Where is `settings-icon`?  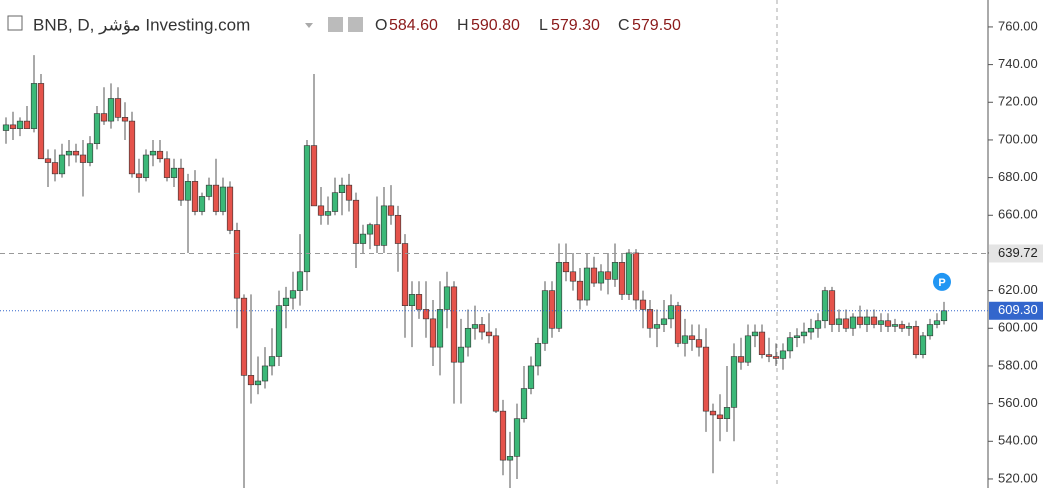
settings-icon is located at coordinates (355, 24).